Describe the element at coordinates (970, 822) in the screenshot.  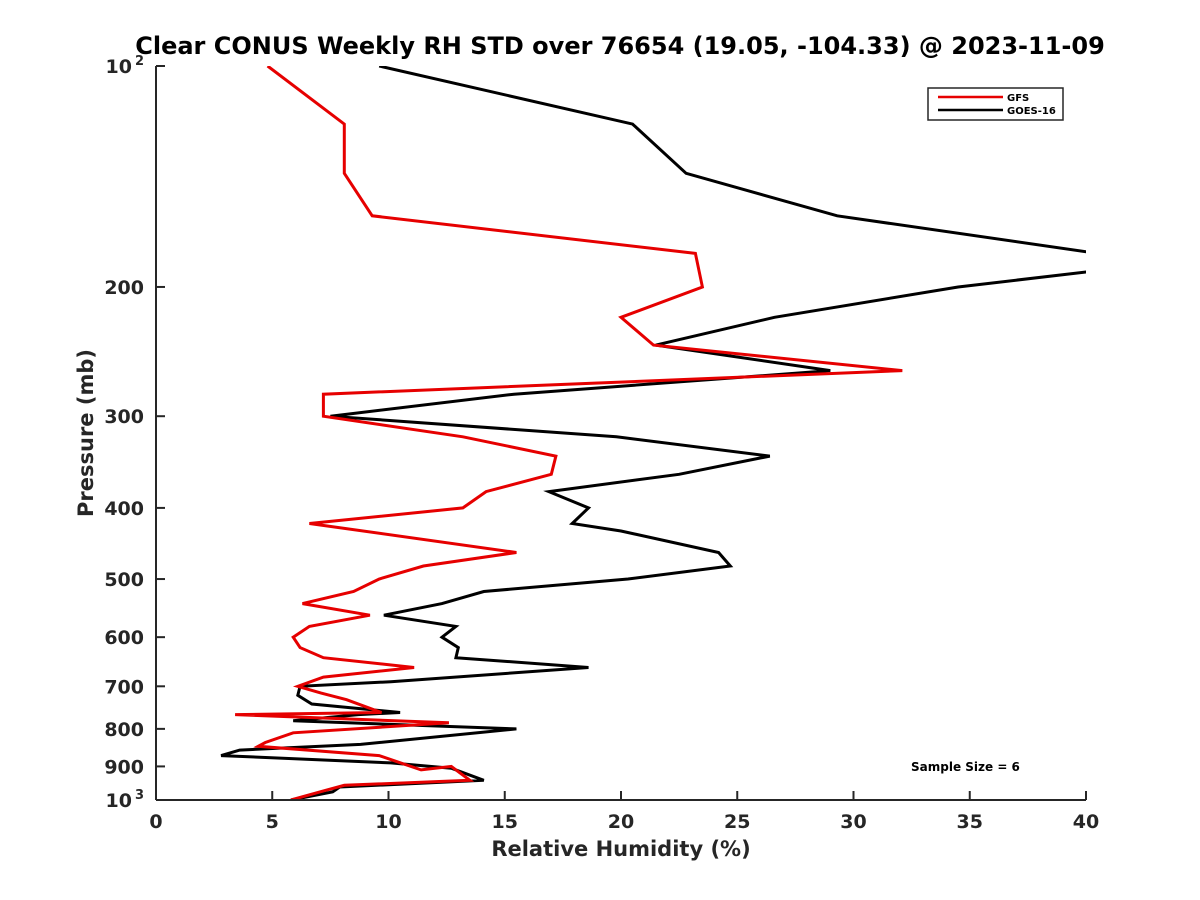
I see `x-tick-label: 35` at that location.